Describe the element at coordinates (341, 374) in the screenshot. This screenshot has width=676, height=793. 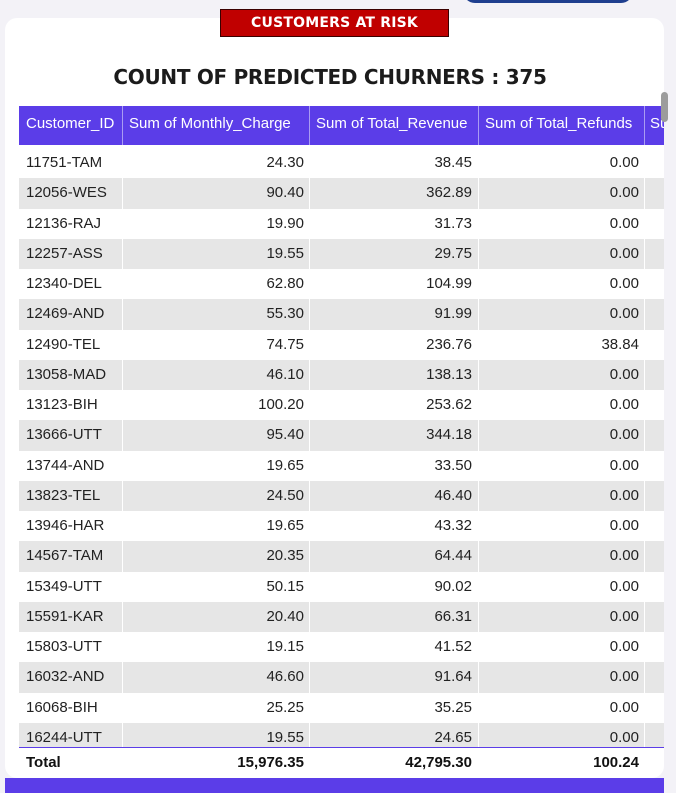
I see `table-row: 13058-MAD 46.10 138.13 0.00` at that location.